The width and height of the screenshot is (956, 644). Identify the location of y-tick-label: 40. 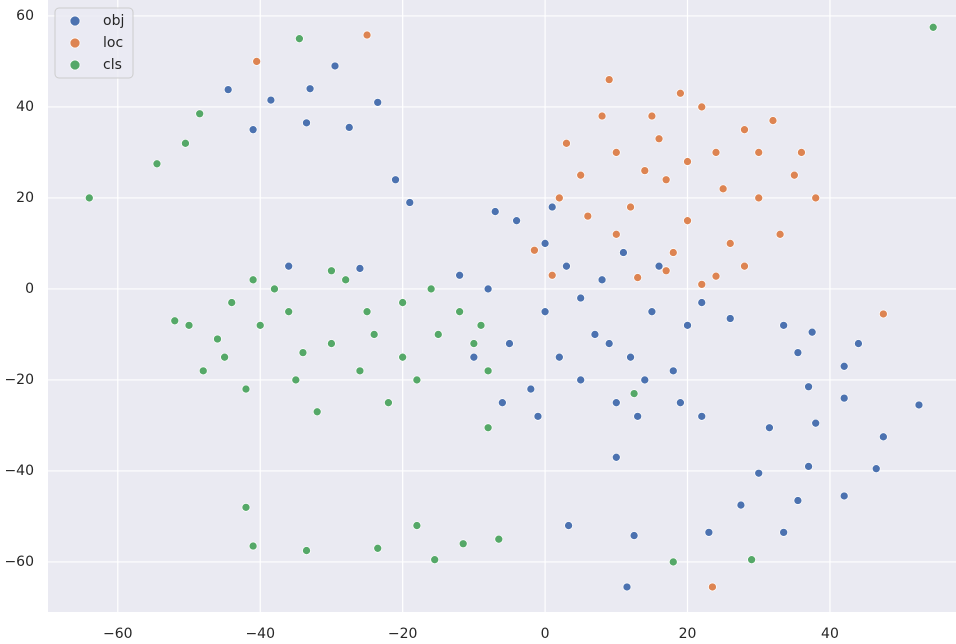
(25, 107).